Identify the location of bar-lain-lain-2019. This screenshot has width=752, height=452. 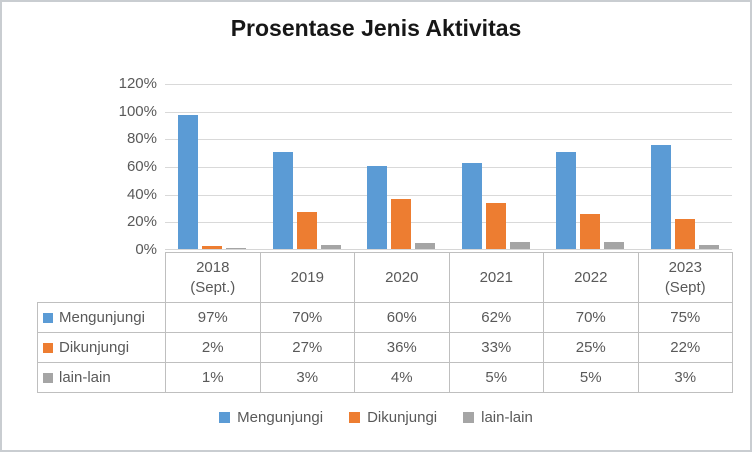
(330, 246).